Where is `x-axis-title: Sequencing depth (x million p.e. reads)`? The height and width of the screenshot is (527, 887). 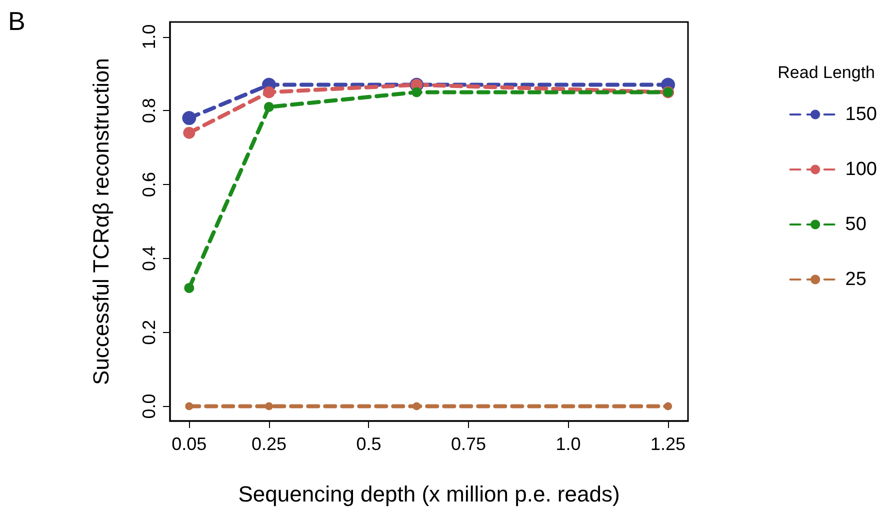 x-axis-title: Sequencing depth (x million p.e. reads) is located at coordinates (429, 494).